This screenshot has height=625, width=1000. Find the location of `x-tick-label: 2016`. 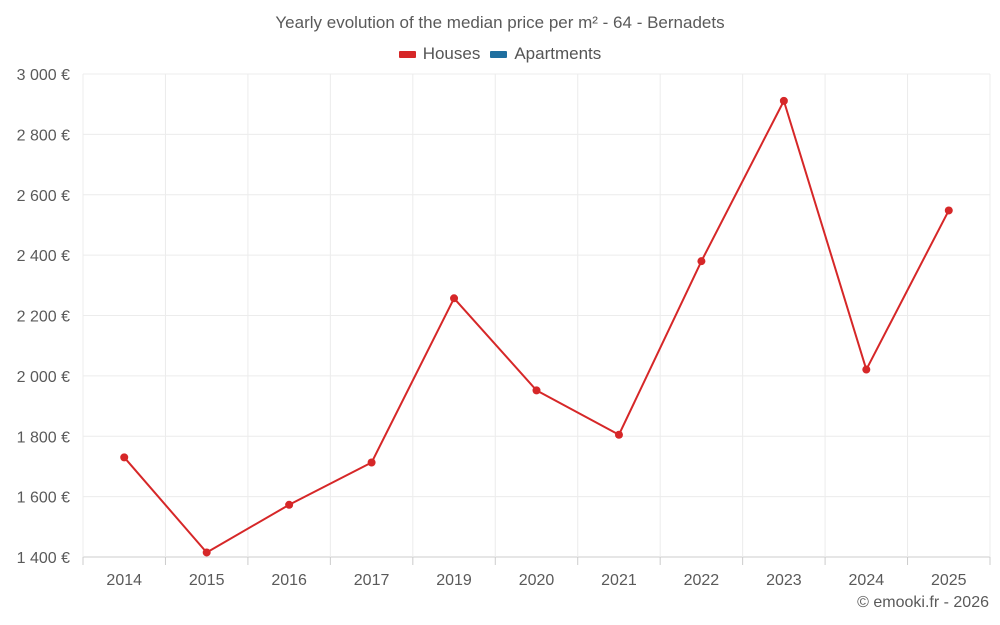

x-tick-label: 2016 is located at coordinates (289, 580).